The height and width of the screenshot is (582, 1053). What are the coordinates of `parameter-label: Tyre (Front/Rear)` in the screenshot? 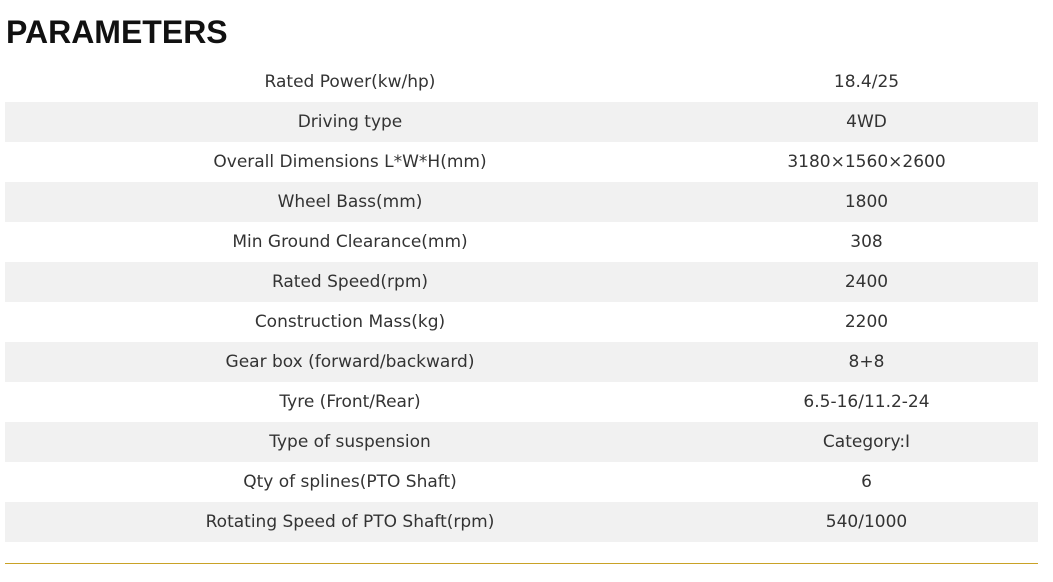 It's located at (350, 402).